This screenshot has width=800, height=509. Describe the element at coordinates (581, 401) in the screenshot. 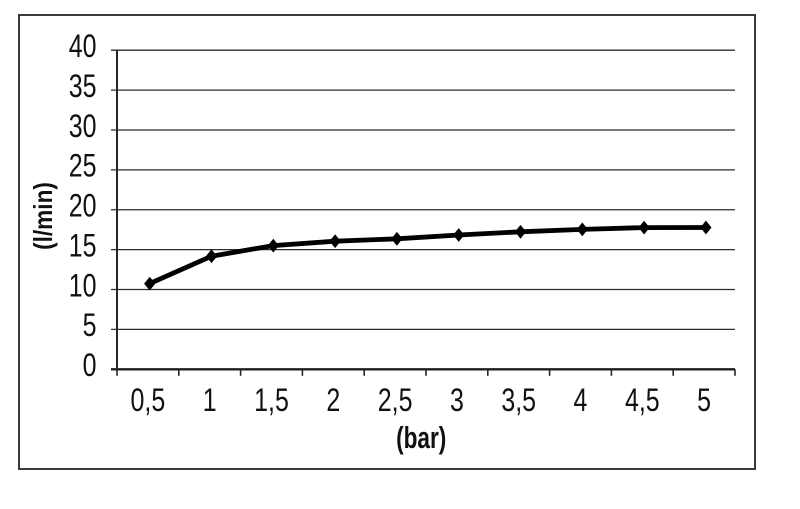

I see `svg-text: 4` at that location.